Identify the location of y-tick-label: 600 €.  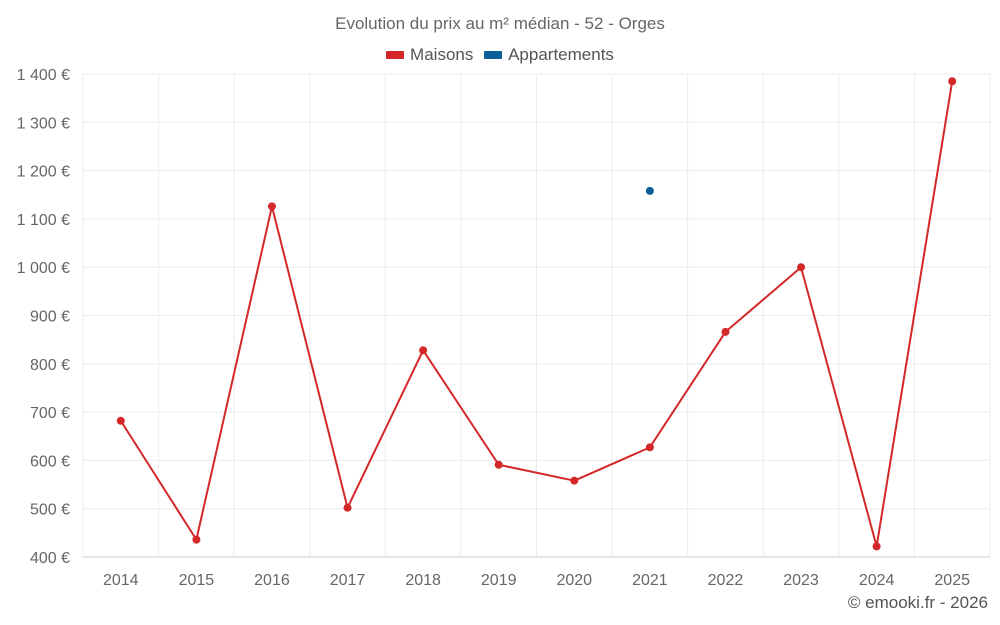
(50, 461).